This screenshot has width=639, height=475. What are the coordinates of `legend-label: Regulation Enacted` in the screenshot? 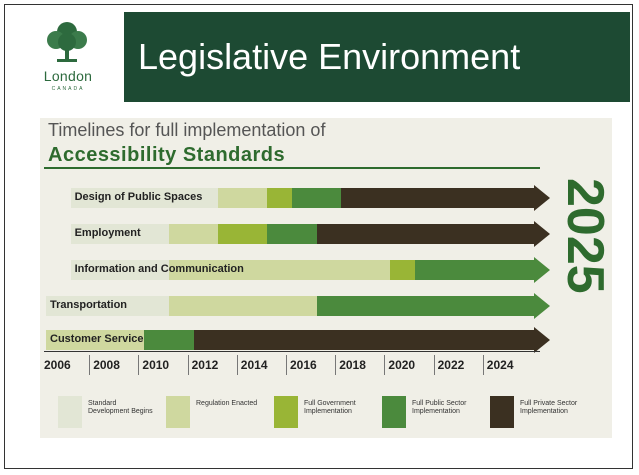 It's located at (227, 403).